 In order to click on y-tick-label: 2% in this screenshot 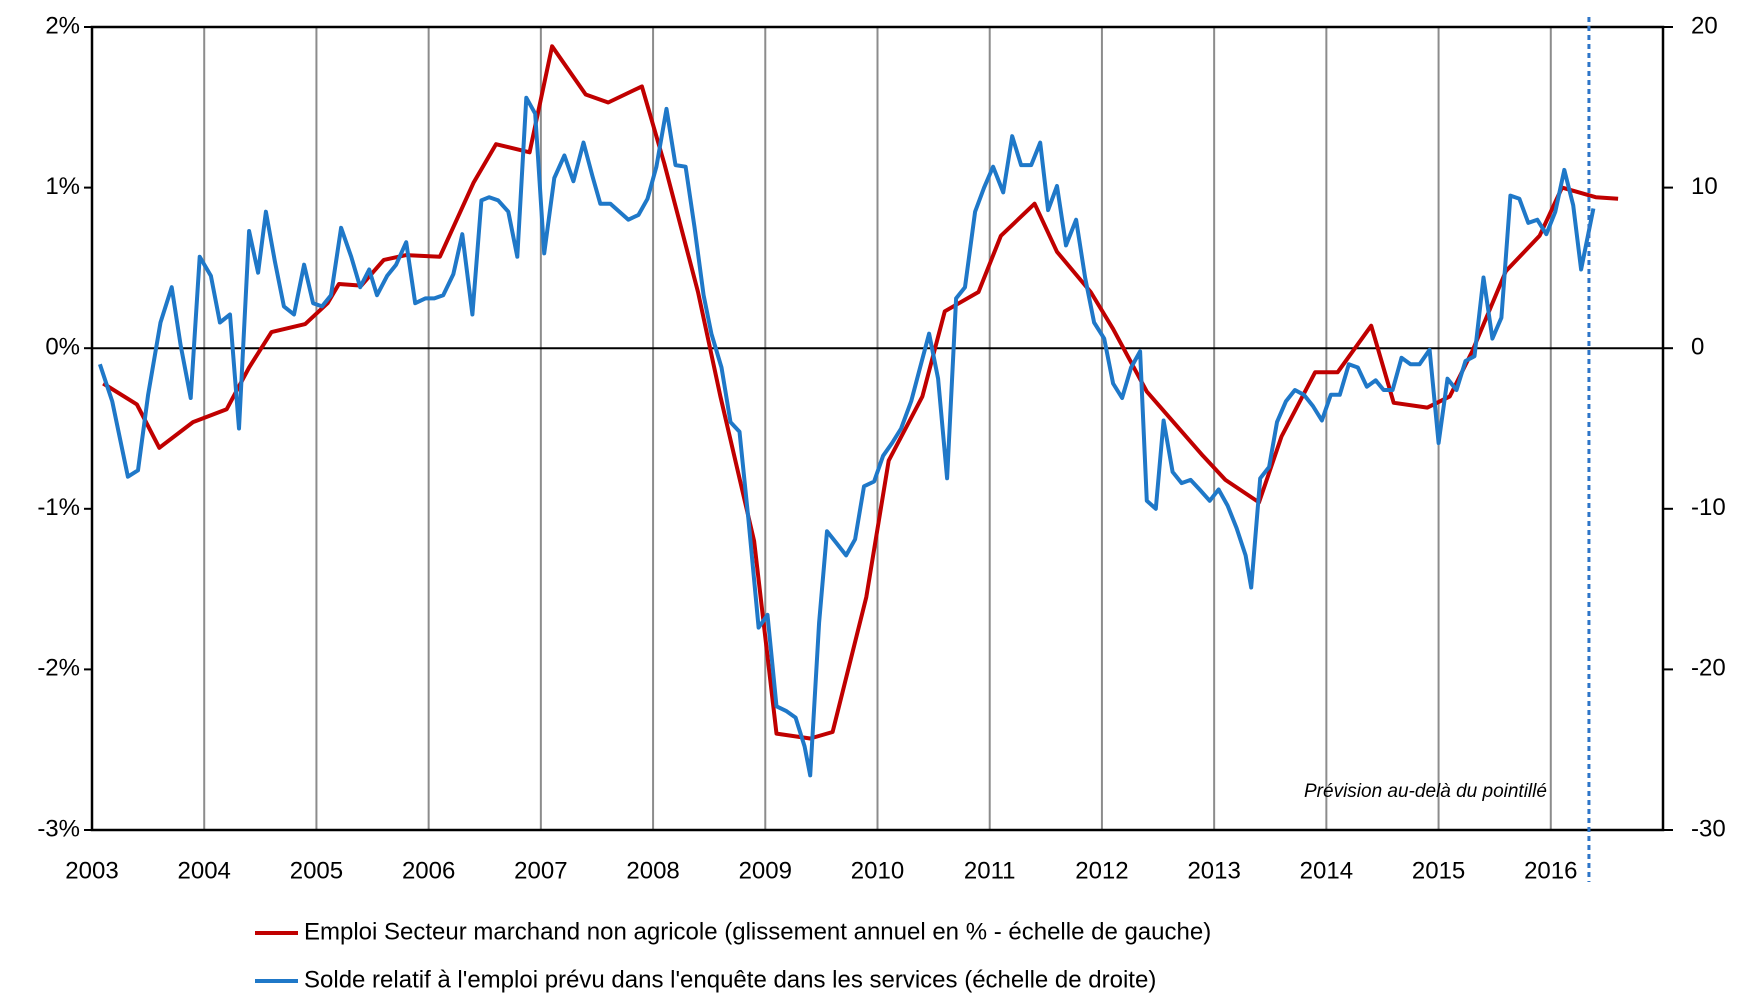, I will do `click(62, 25)`.